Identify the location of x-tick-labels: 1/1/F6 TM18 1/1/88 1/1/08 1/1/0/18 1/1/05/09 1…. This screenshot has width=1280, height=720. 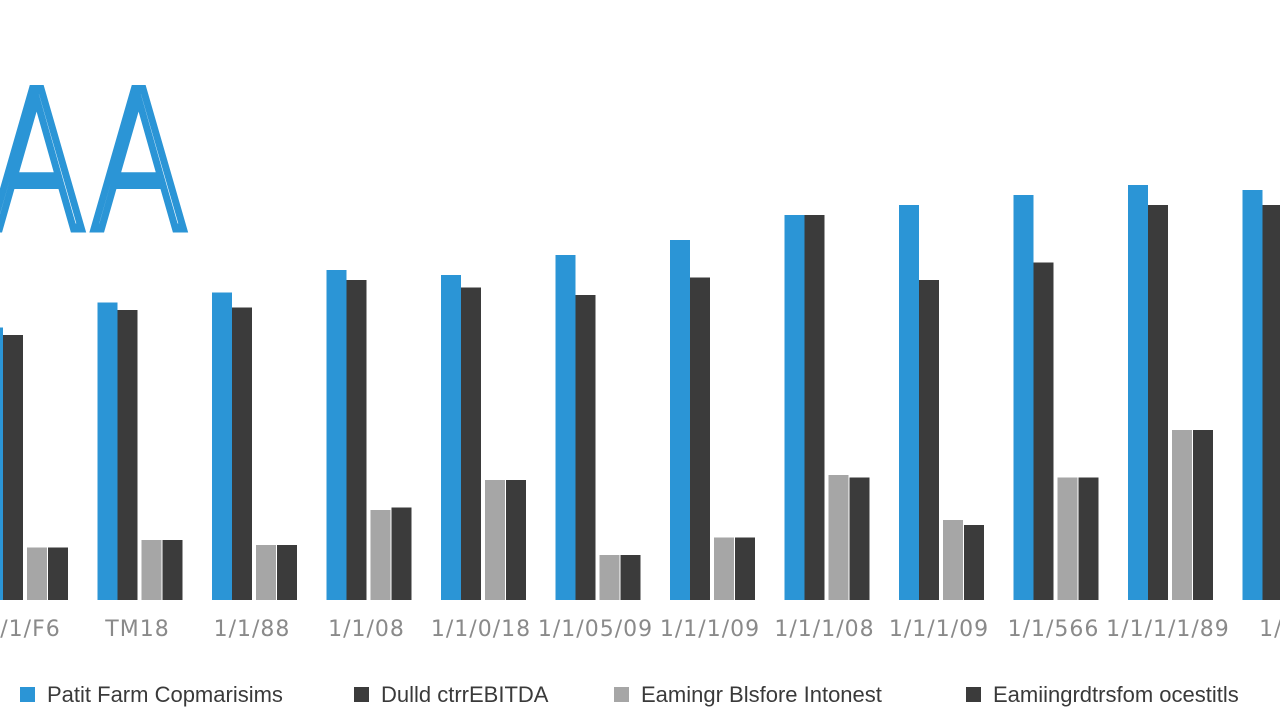
(640, 629).